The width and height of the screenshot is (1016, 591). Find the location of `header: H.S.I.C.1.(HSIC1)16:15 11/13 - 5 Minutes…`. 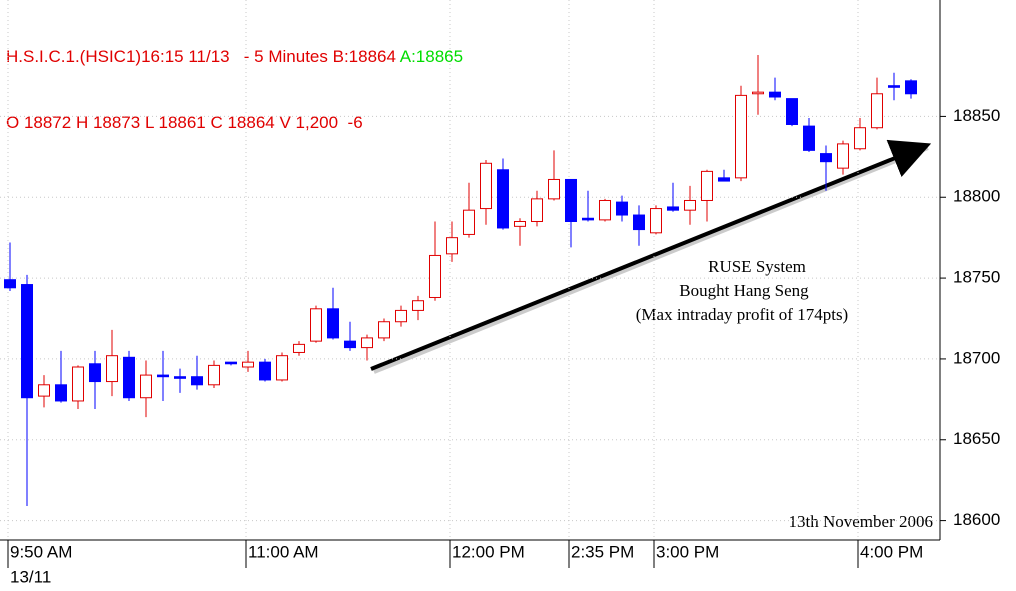

header: H.S.I.C.1.(HSIC1)16:15 11/13 - 5 Minutes… is located at coordinates (234, 79).